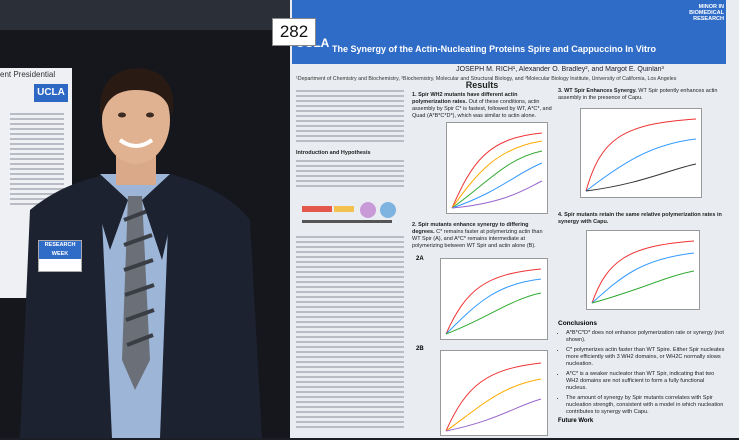 Image resolution: width=739 pixels, height=440 pixels. I want to click on left-poster-logo: UCLA, so click(51, 93).